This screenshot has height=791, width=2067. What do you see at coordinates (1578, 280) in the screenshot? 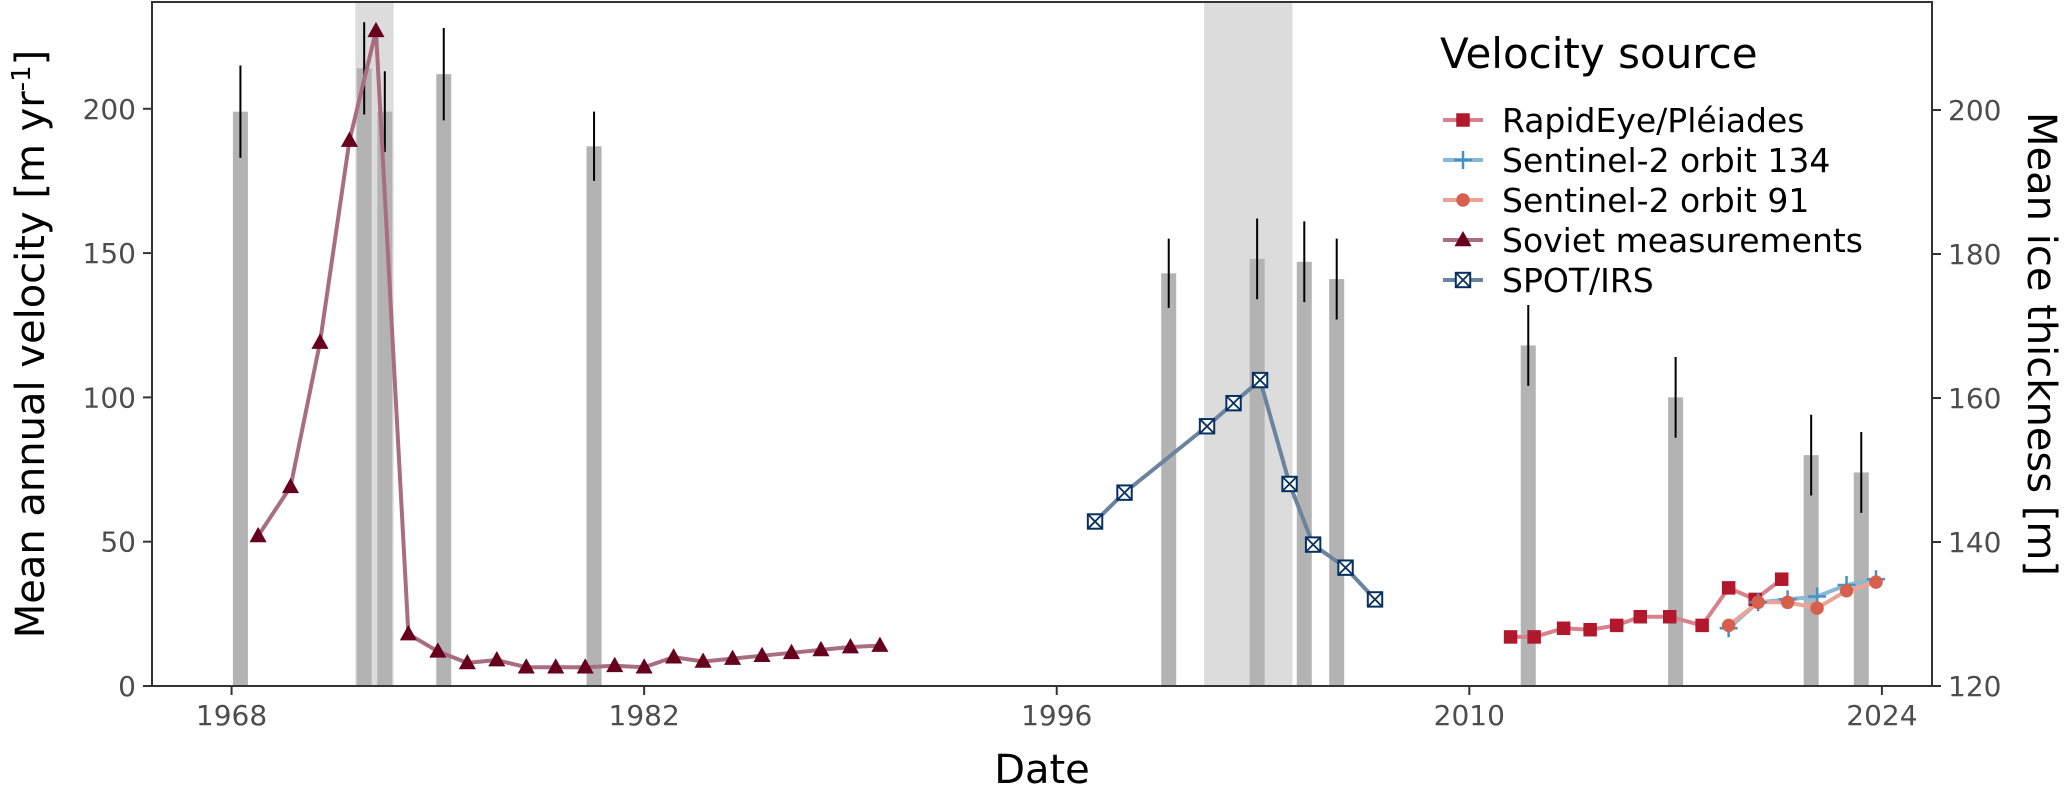
I see `legend-label: SPOT/IRS` at bounding box center [1578, 280].